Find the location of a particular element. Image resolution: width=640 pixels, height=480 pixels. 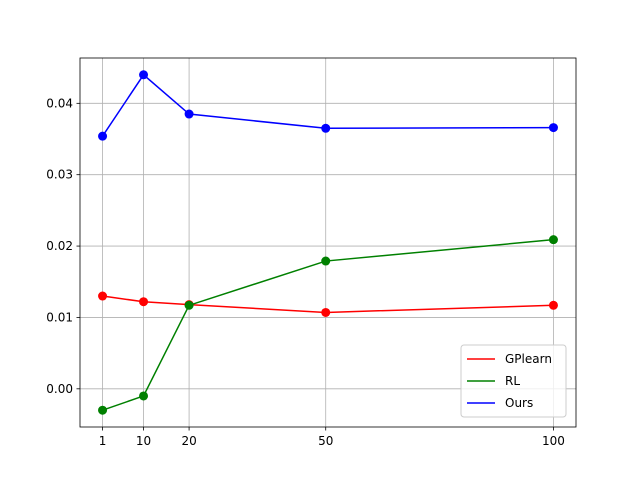

legend-box is located at coordinates (513, 381).